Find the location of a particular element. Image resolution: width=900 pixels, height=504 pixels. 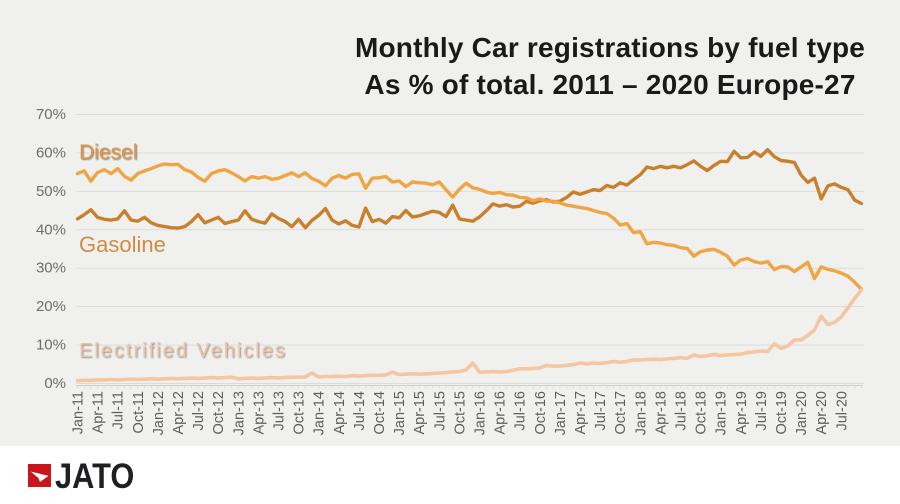

svg-text: Oct-11 is located at coordinates (139, 412).